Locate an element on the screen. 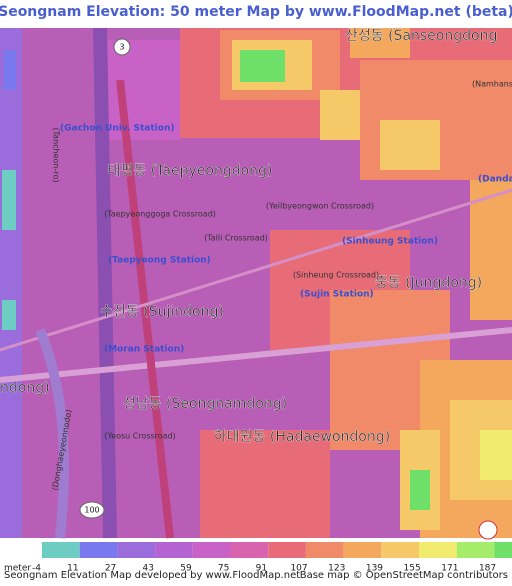 The width and height of the screenshot is (512, 586). map-label: ndong) is located at coordinates (25, 388).